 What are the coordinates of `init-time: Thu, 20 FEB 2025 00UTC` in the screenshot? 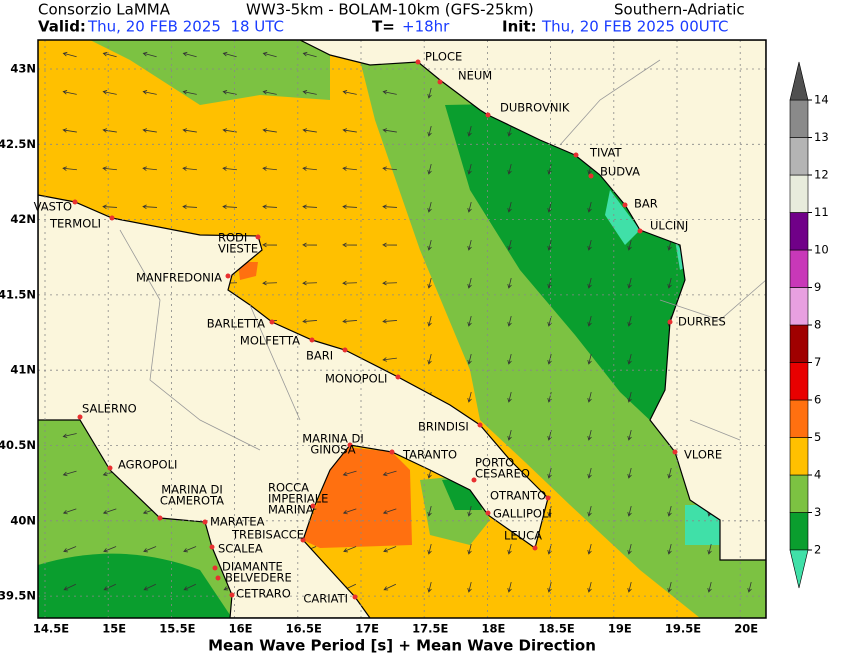 It's located at (635, 27).